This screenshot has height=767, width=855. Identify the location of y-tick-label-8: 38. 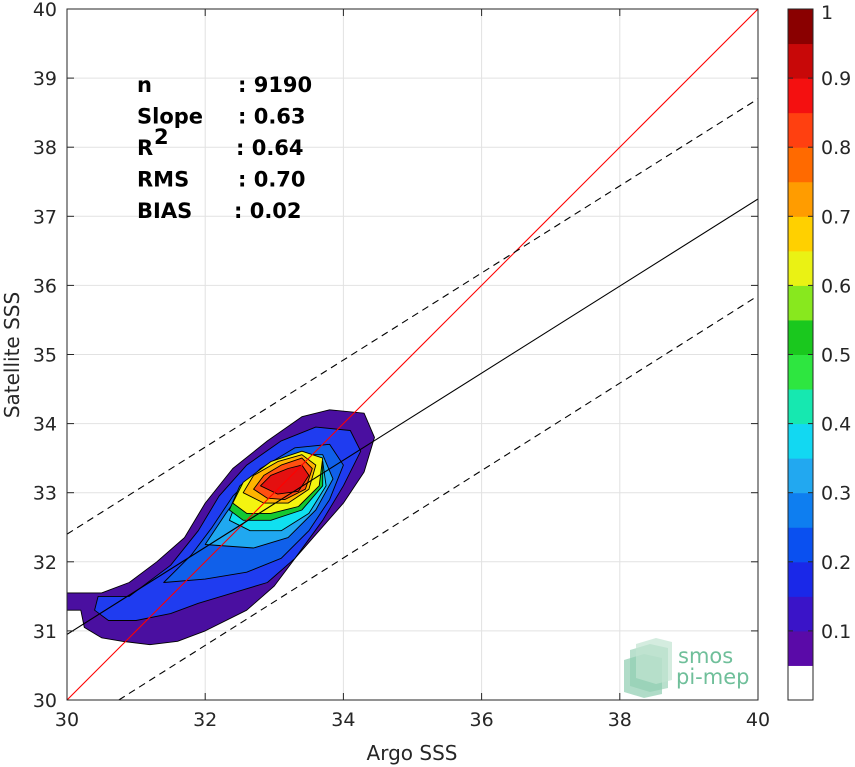
(45, 148).